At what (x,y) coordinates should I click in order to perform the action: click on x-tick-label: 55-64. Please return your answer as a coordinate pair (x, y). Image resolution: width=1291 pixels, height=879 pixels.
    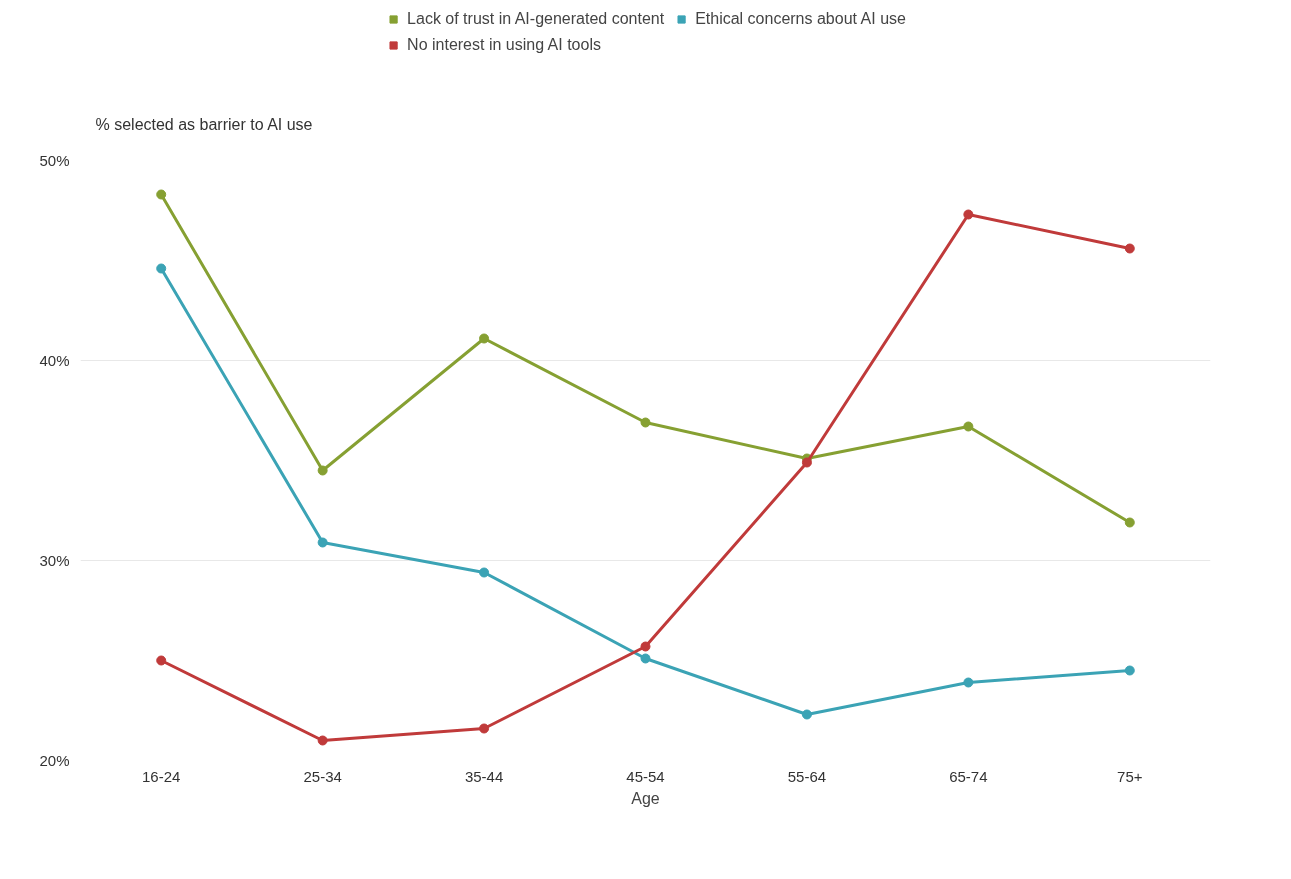
    Looking at the image, I should click on (807, 776).